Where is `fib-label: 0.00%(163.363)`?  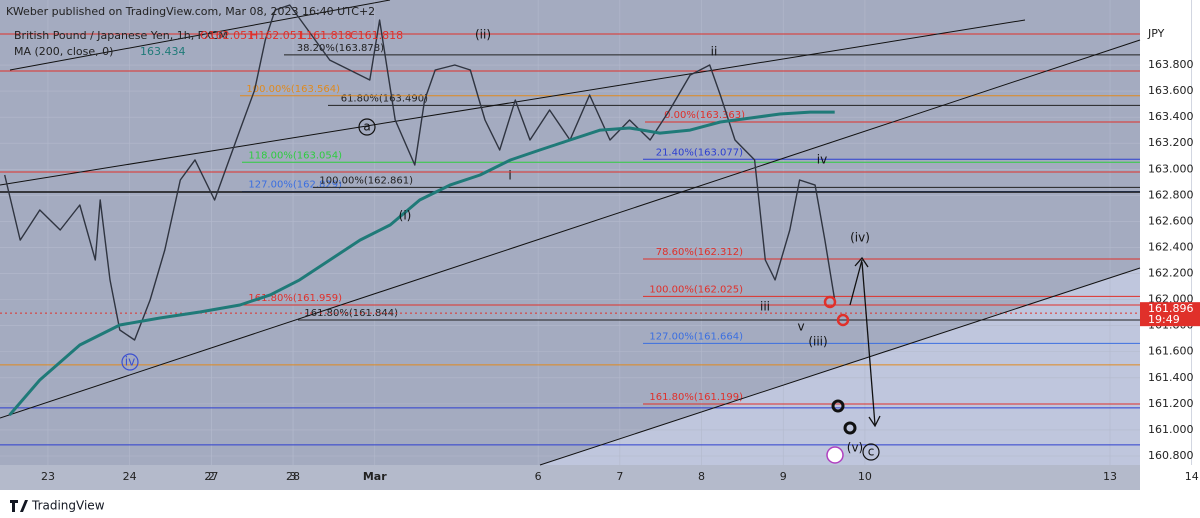
fib-label: 0.00%(163.363) is located at coordinates (704, 115).